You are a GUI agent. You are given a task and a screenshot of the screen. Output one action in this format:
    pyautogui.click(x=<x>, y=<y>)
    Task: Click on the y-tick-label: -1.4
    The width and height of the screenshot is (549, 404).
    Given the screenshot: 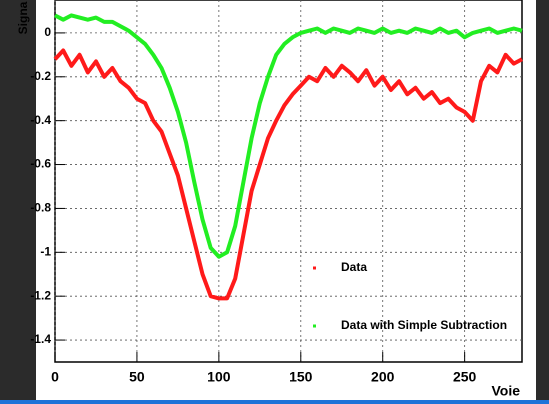 What is the action you would take?
    pyautogui.click(x=40, y=339)
    